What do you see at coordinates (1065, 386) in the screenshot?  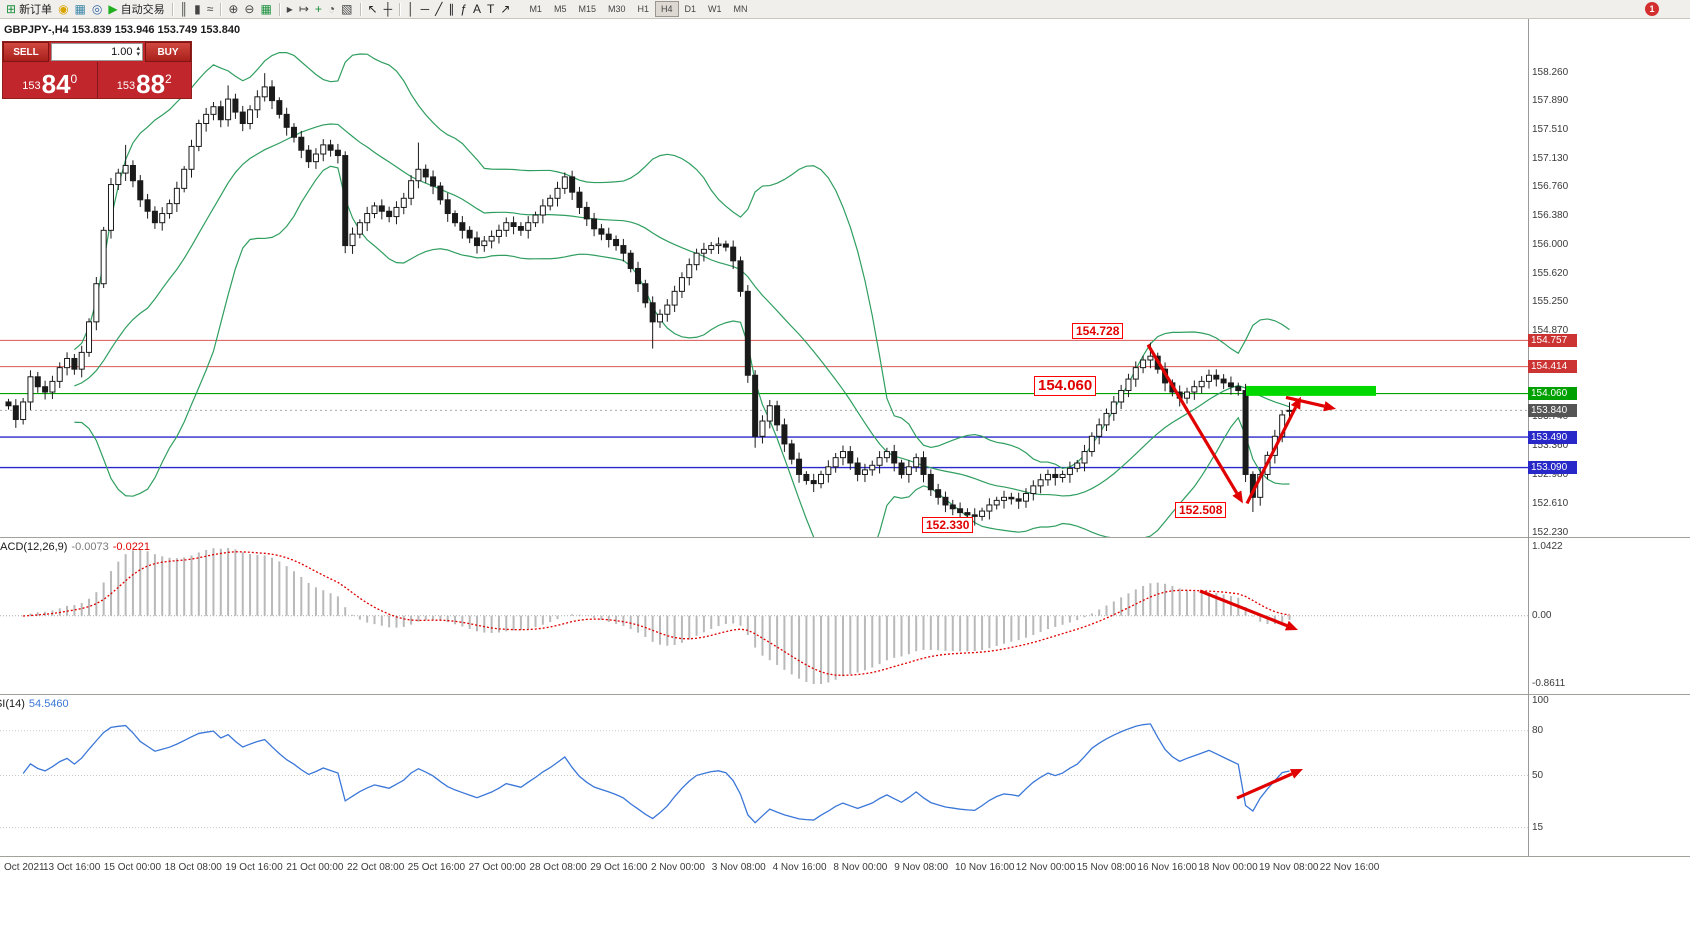 I see `price-annotation: 154.060` at bounding box center [1065, 386].